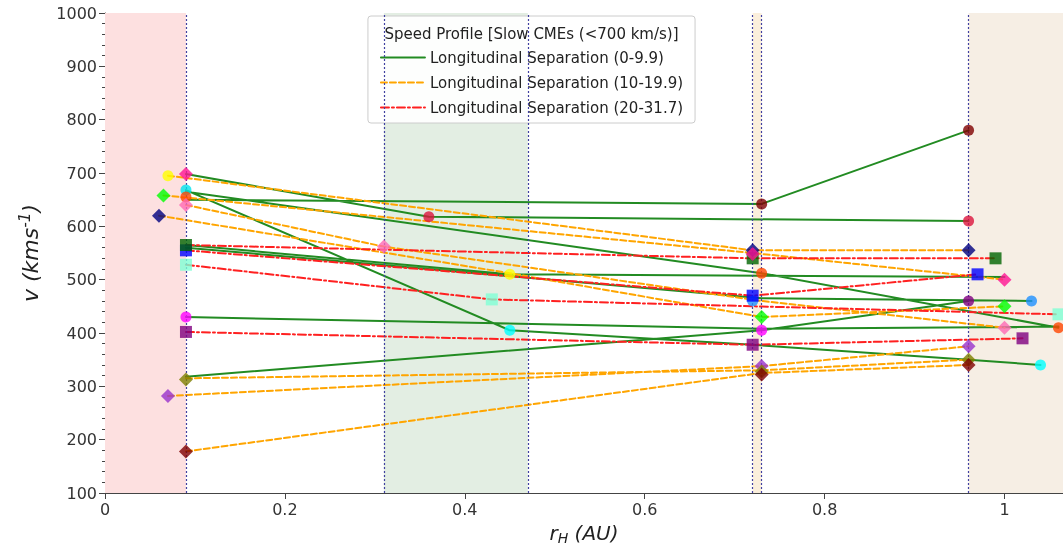 The width and height of the screenshot is (1063, 556). Describe the element at coordinates (81, 333) in the screenshot. I see `y-tick-label: 400` at that location.